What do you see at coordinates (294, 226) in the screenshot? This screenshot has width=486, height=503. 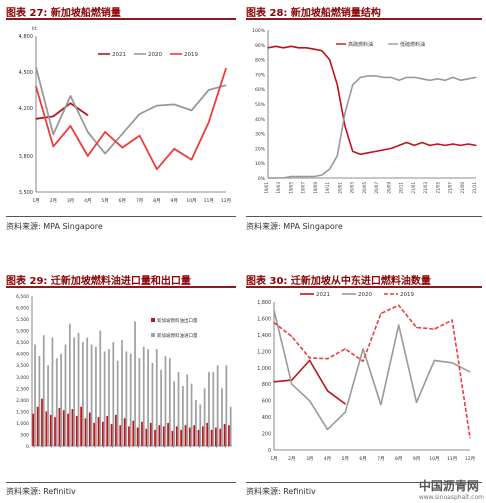 I see `source-note: 资料来源: MPA Singapore` at bounding box center [294, 226].